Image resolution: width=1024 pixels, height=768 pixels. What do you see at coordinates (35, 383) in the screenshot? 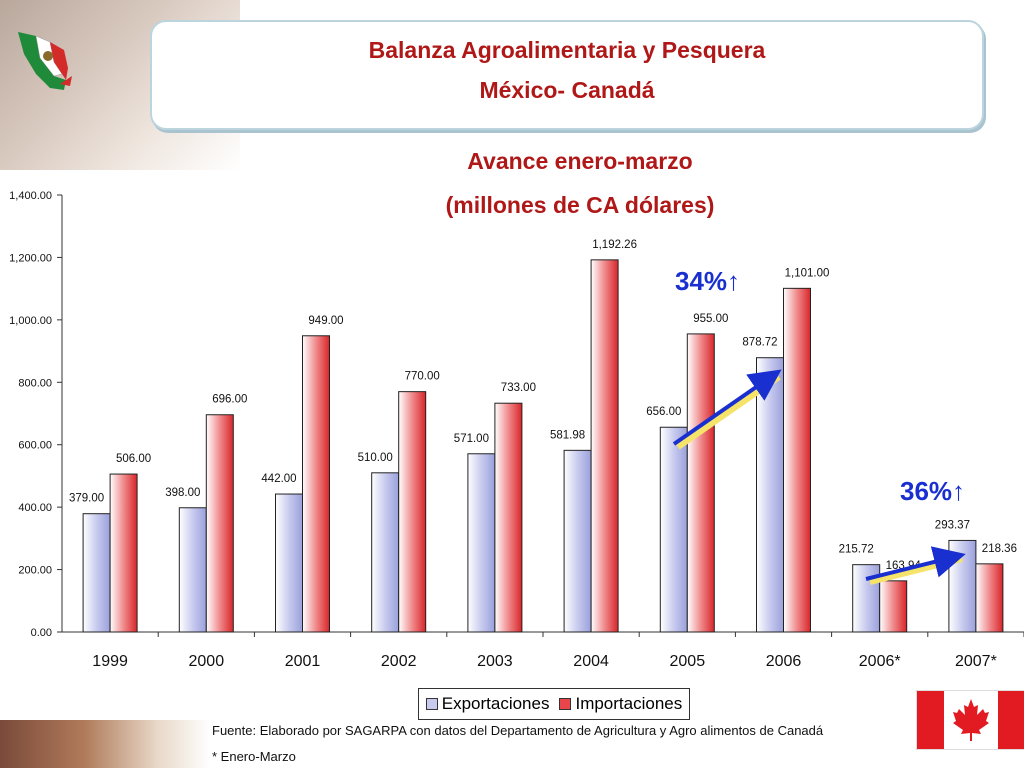
I see `y-tick-label: 800.00` at bounding box center [35, 383].